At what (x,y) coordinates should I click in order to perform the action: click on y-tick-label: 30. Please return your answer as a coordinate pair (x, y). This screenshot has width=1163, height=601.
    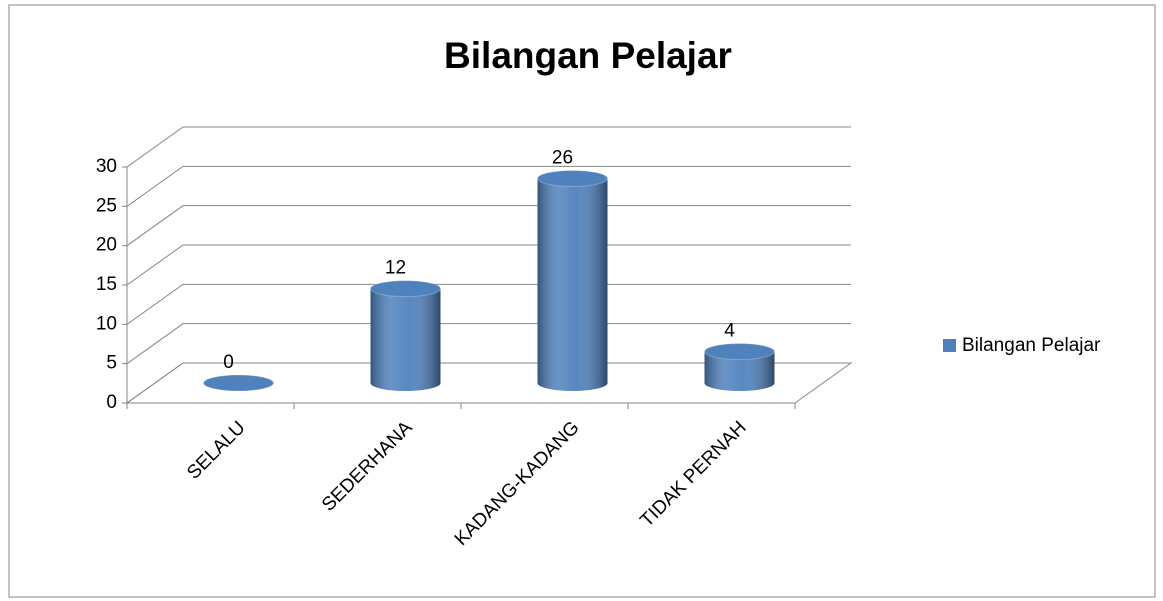
    Looking at the image, I should click on (106, 166).